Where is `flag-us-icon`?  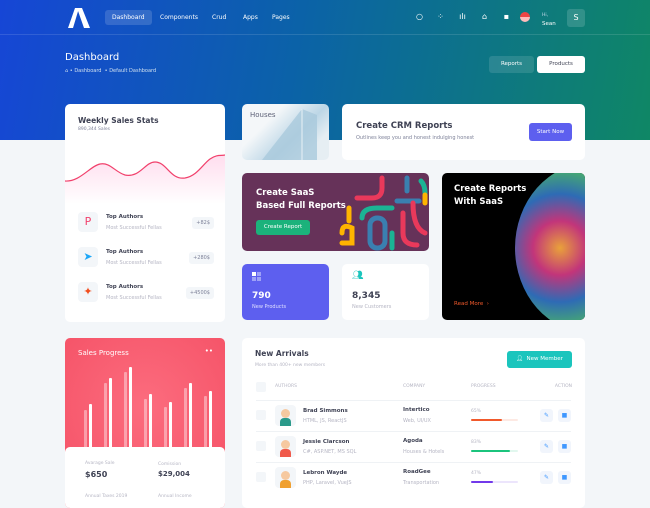
flag-us-icon is located at coordinates (525, 17).